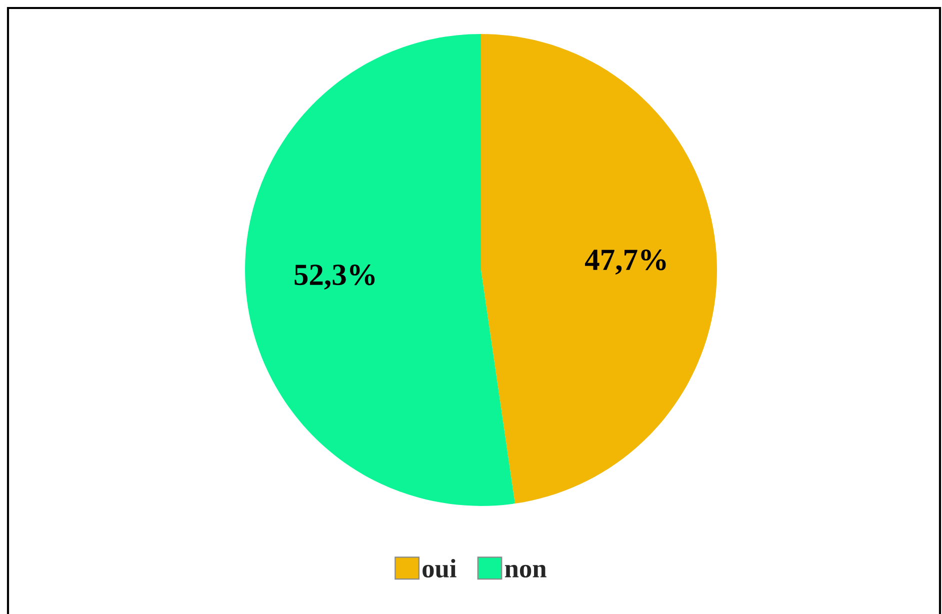  What do you see at coordinates (334, 277) in the screenshot?
I see `data-label: 52,3%` at bounding box center [334, 277].